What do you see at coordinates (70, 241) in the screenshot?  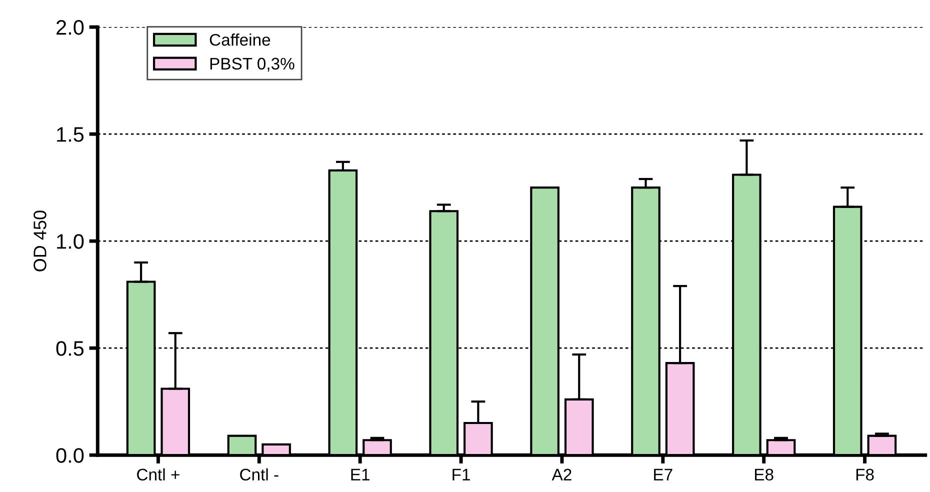 I see `y-tick-label: 1.0` at bounding box center [70, 241].